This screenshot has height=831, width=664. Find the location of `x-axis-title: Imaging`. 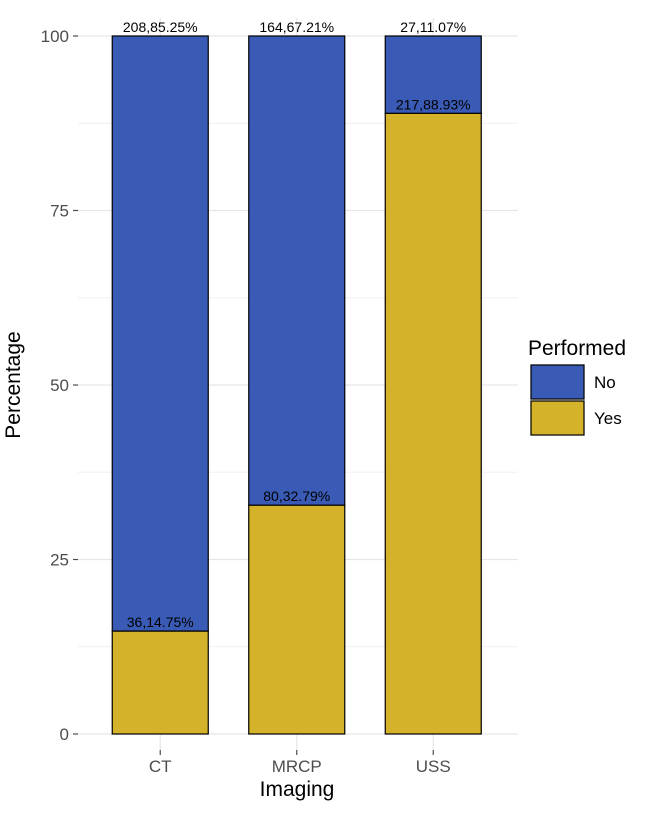

x-axis-title: Imaging is located at coordinates (297, 789).